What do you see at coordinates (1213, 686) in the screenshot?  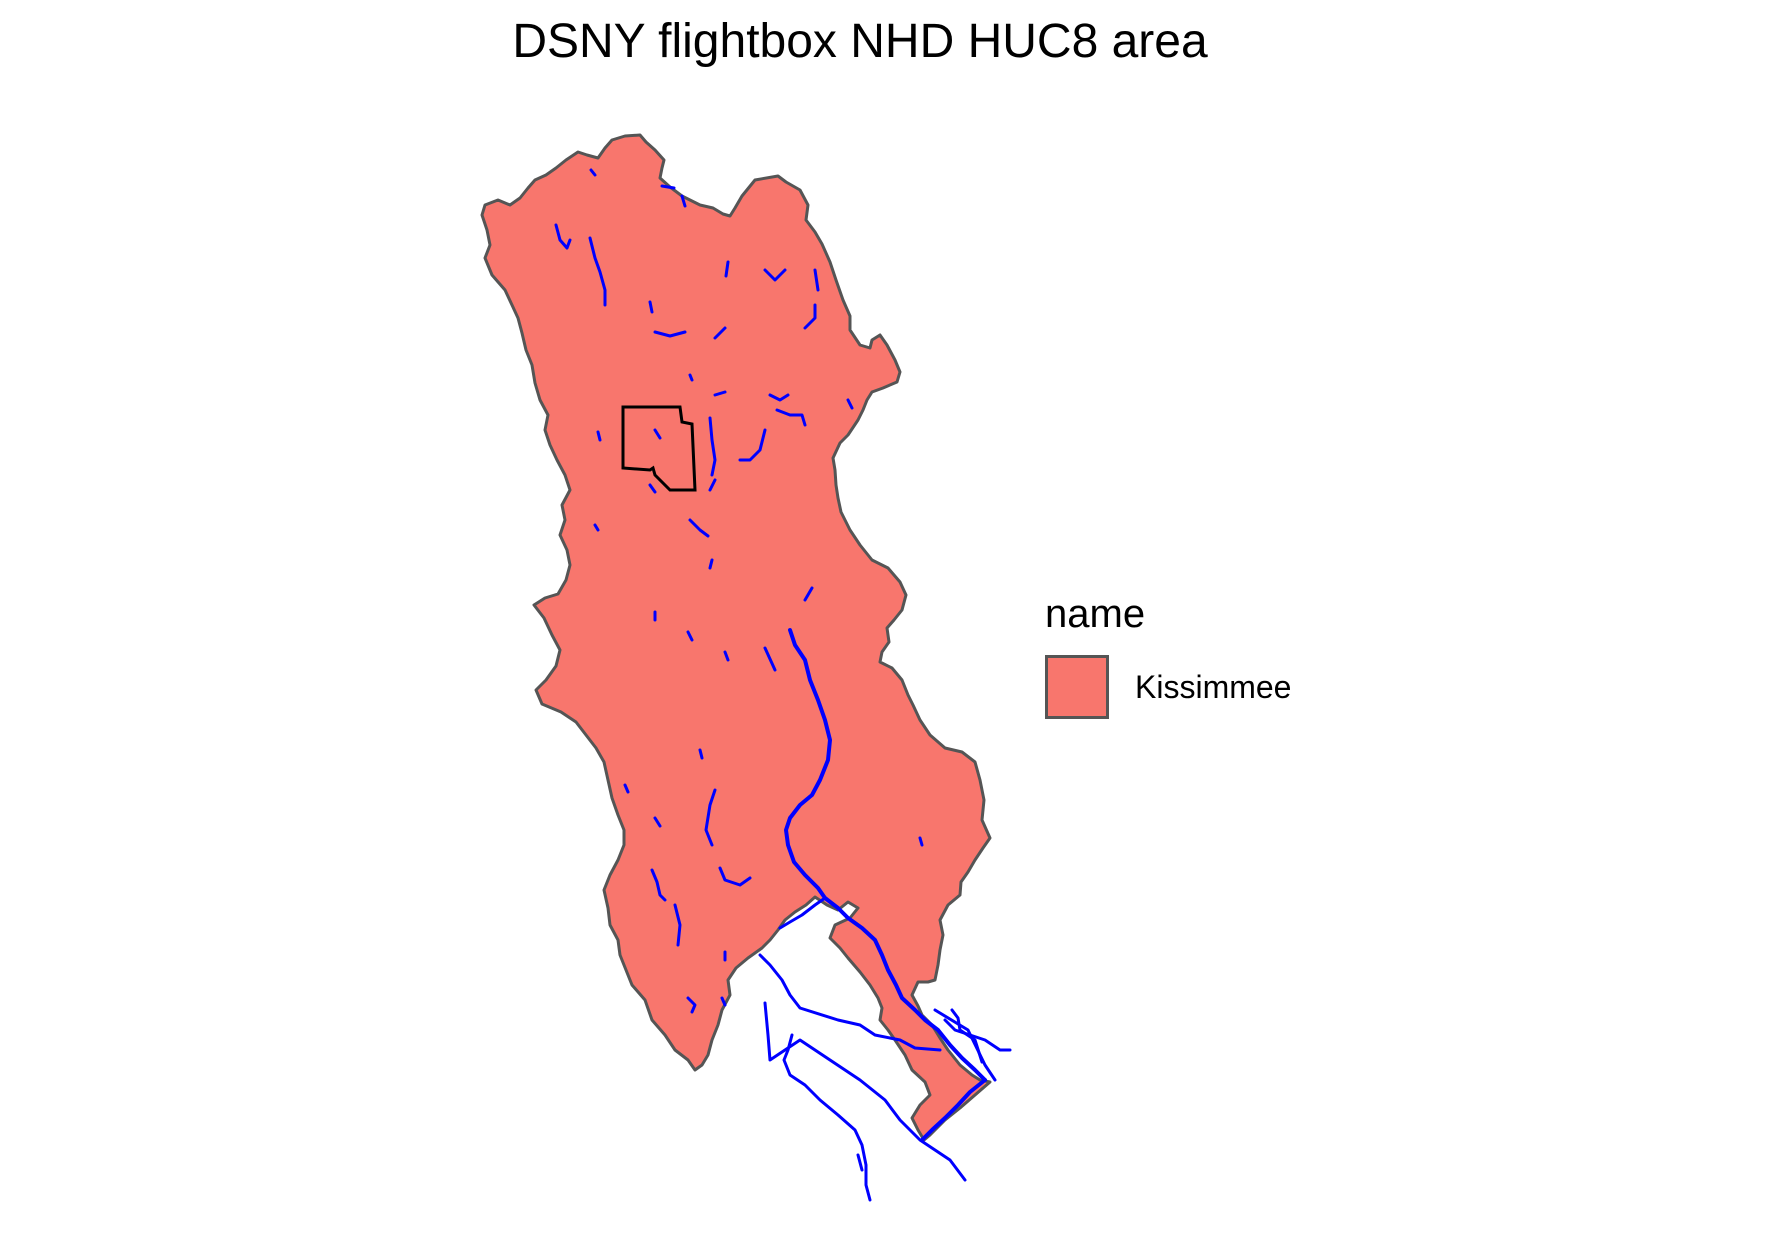 I see `legend-label-kissimmee: Kissimmee` at bounding box center [1213, 686].